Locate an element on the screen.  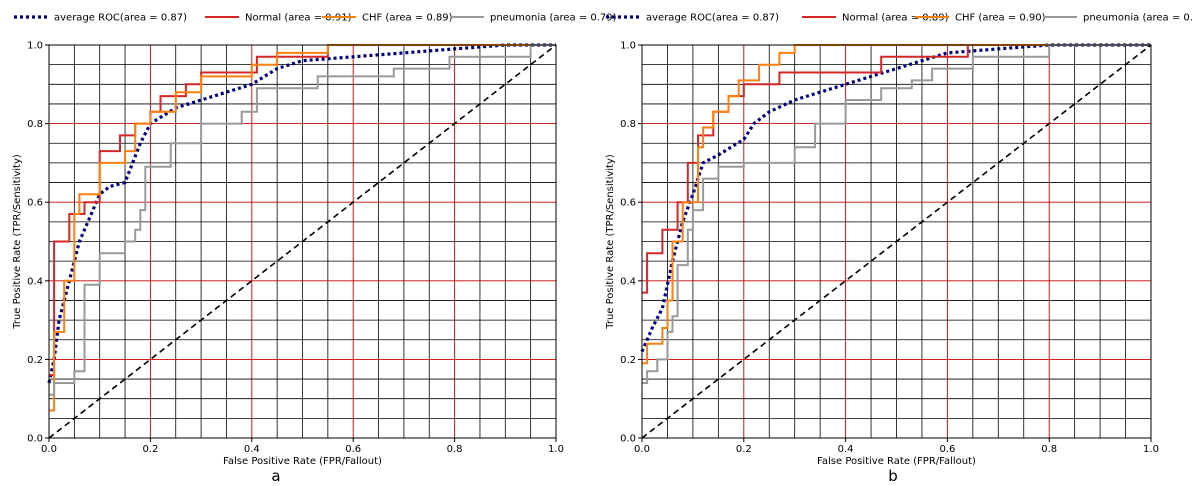
legend-label: CHF (area = 0.89) is located at coordinates (407, 18).